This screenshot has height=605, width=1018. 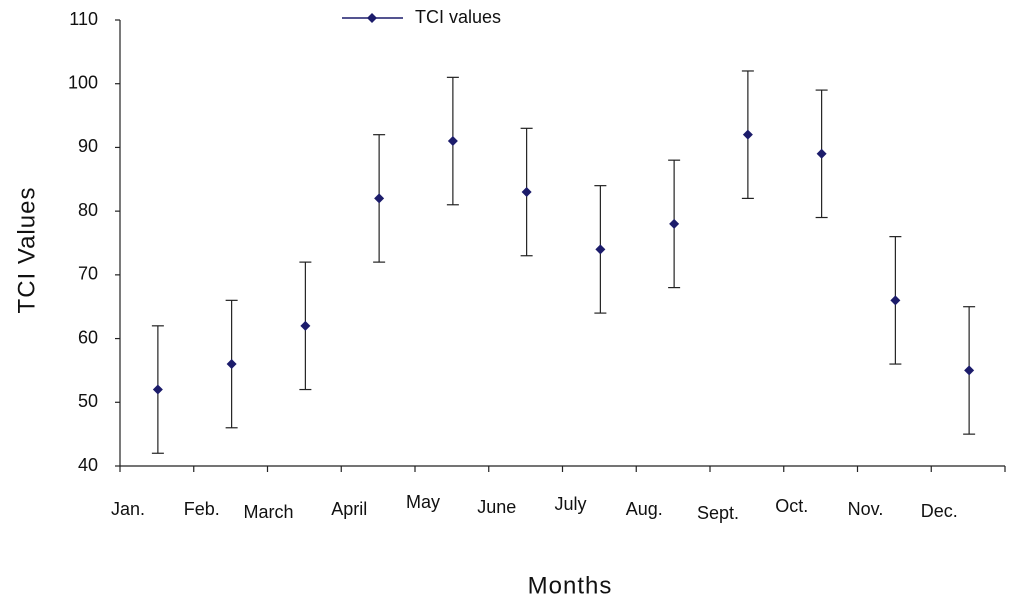 I want to click on x-tick-label: Jan., so click(x=128, y=509).